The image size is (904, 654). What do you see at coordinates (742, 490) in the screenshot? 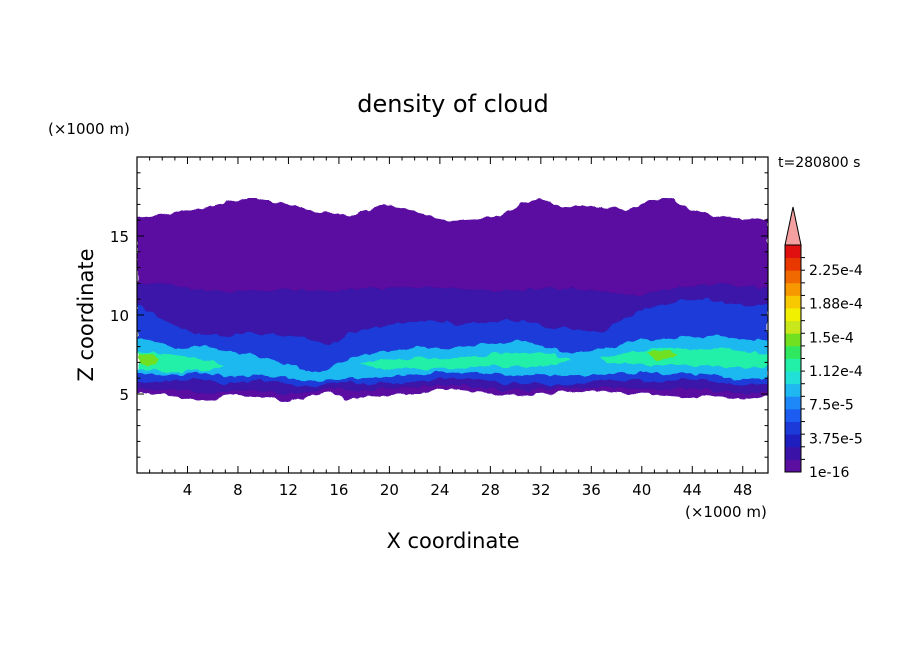
I see `x-tick-label: 48` at bounding box center [742, 490].